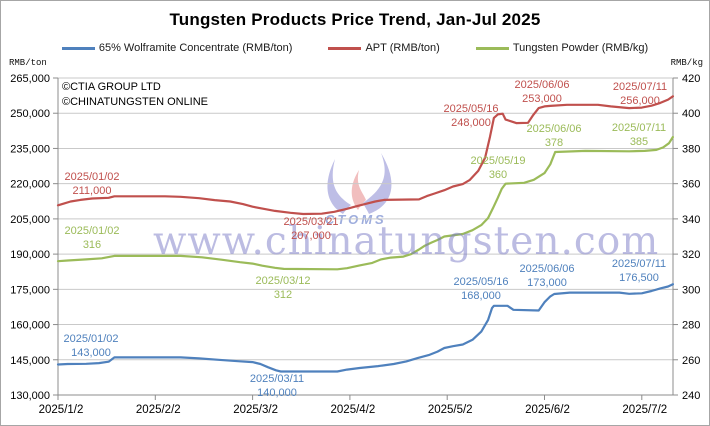 The image size is (710, 426). I want to click on legend-label-wolframite: 65% Wolframite Concentrate (RMB/ton), so click(195, 48).